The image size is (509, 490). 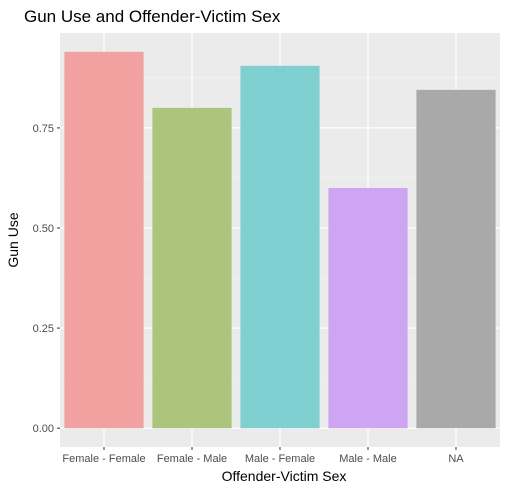 What do you see at coordinates (367, 459) in the screenshot?
I see `x-tick-label: Male - Male` at bounding box center [367, 459].